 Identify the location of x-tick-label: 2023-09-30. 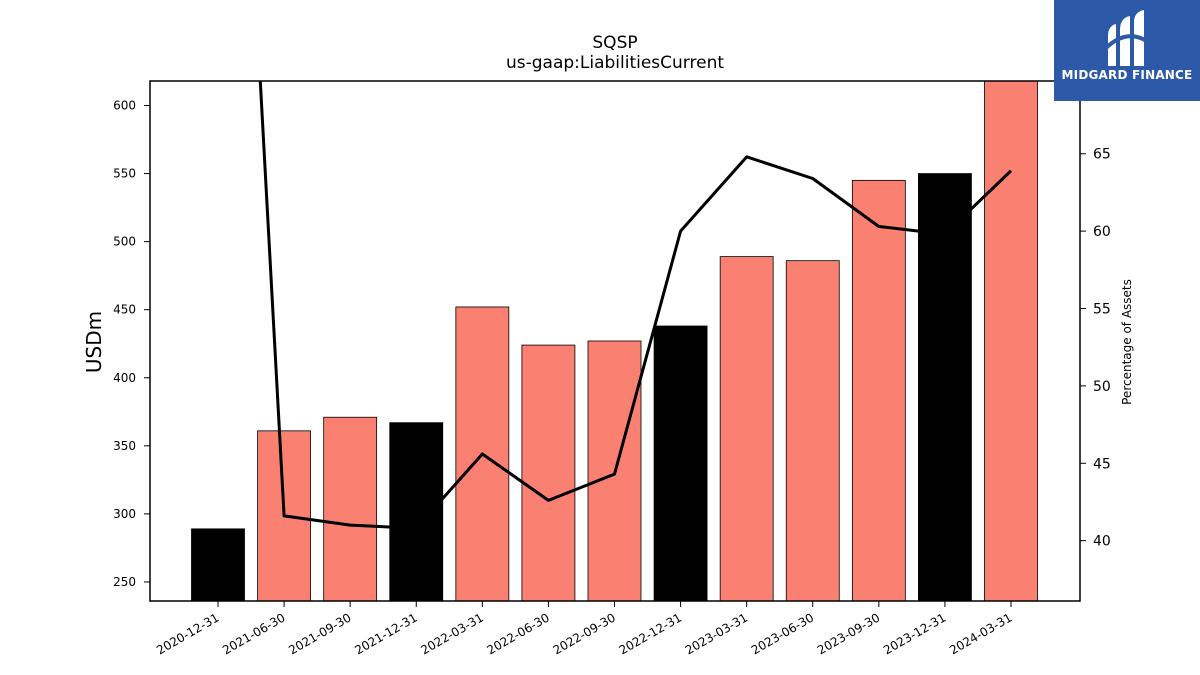
(848, 633).